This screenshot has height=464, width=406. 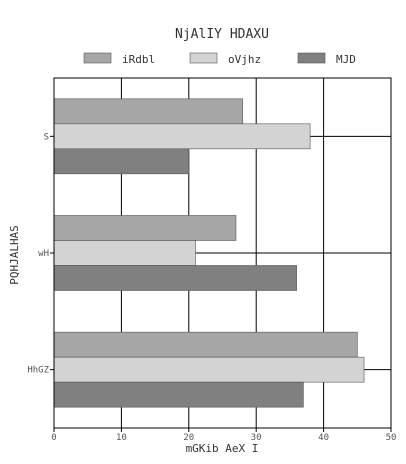 What do you see at coordinates (203, 58) in the screenshot?
I see `legend-swatch-oVjhz` at bounding box center [203, 58].